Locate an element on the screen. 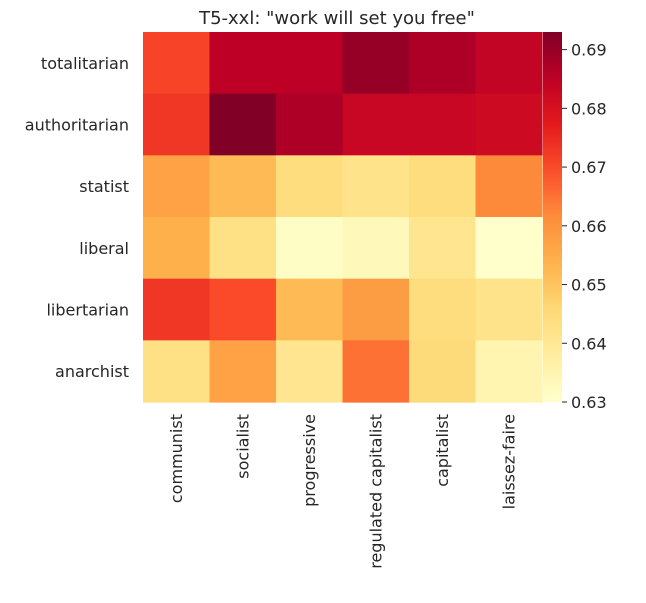 The image size is (646, 603). colorbar-tick-label: 0.65 is located at coordinates (589, 285).